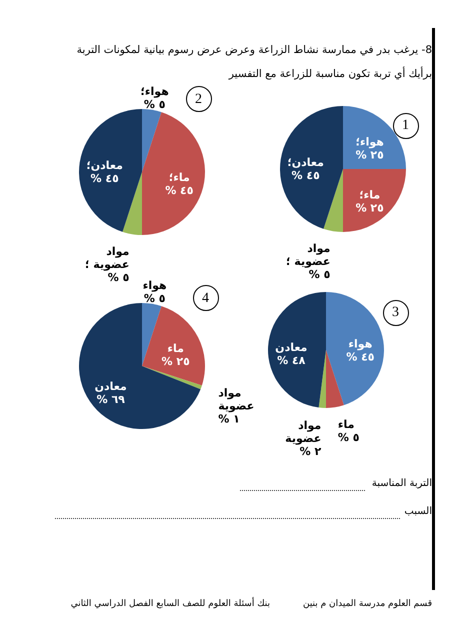 The width and height of the screenshot is (453, 640). What do you see at coordinates (170, 604) in the screenshot?
I see `text: بنك أسئلة العلوم للصف السابع الفصل الدراسي الثاني` at bounding box center [170, 604].